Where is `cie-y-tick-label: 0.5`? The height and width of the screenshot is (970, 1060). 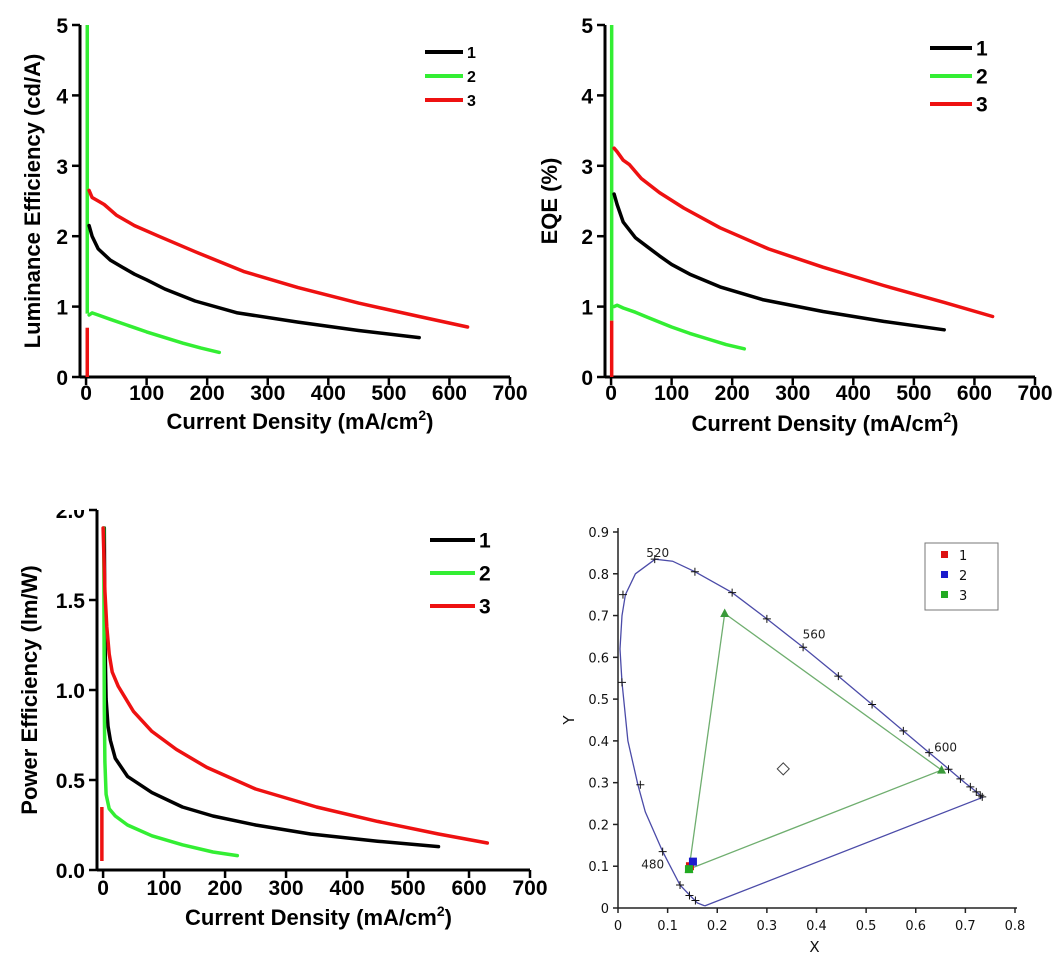 cie-y-tick-label: 0.5 is located at coordinates (598, 700).